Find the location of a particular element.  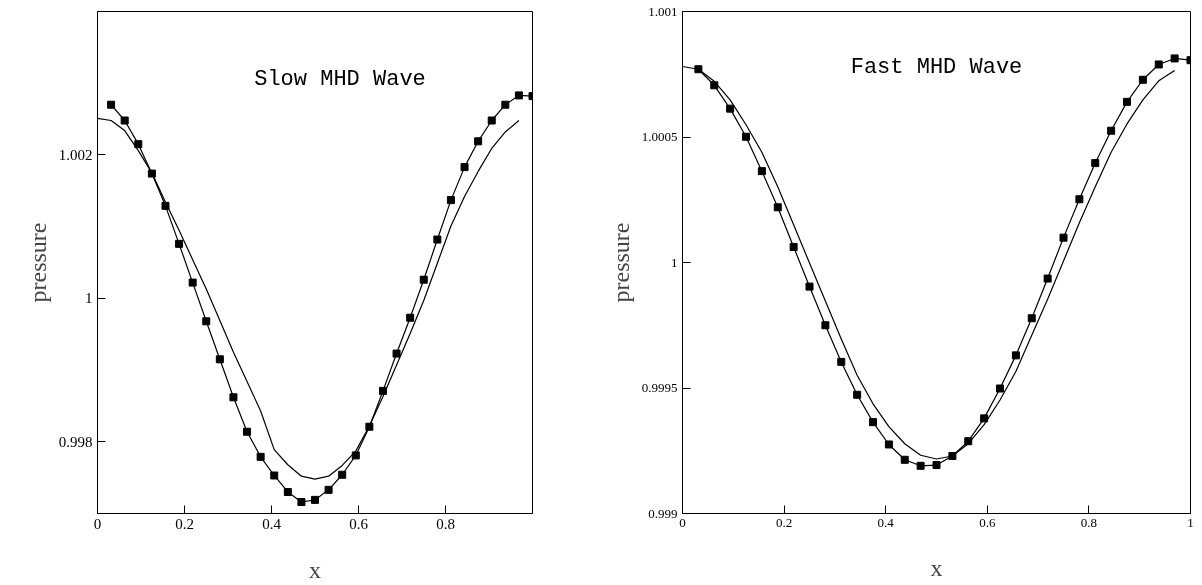

y-tick-label: 0.9995 is located at coordinates (659, 387).